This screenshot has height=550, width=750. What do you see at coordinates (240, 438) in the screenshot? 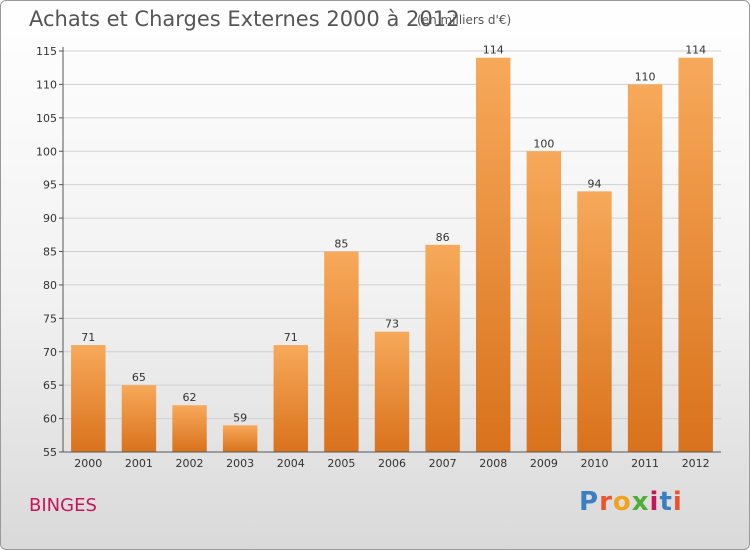
I see `bar-2003` at bounding box center [240, 438].